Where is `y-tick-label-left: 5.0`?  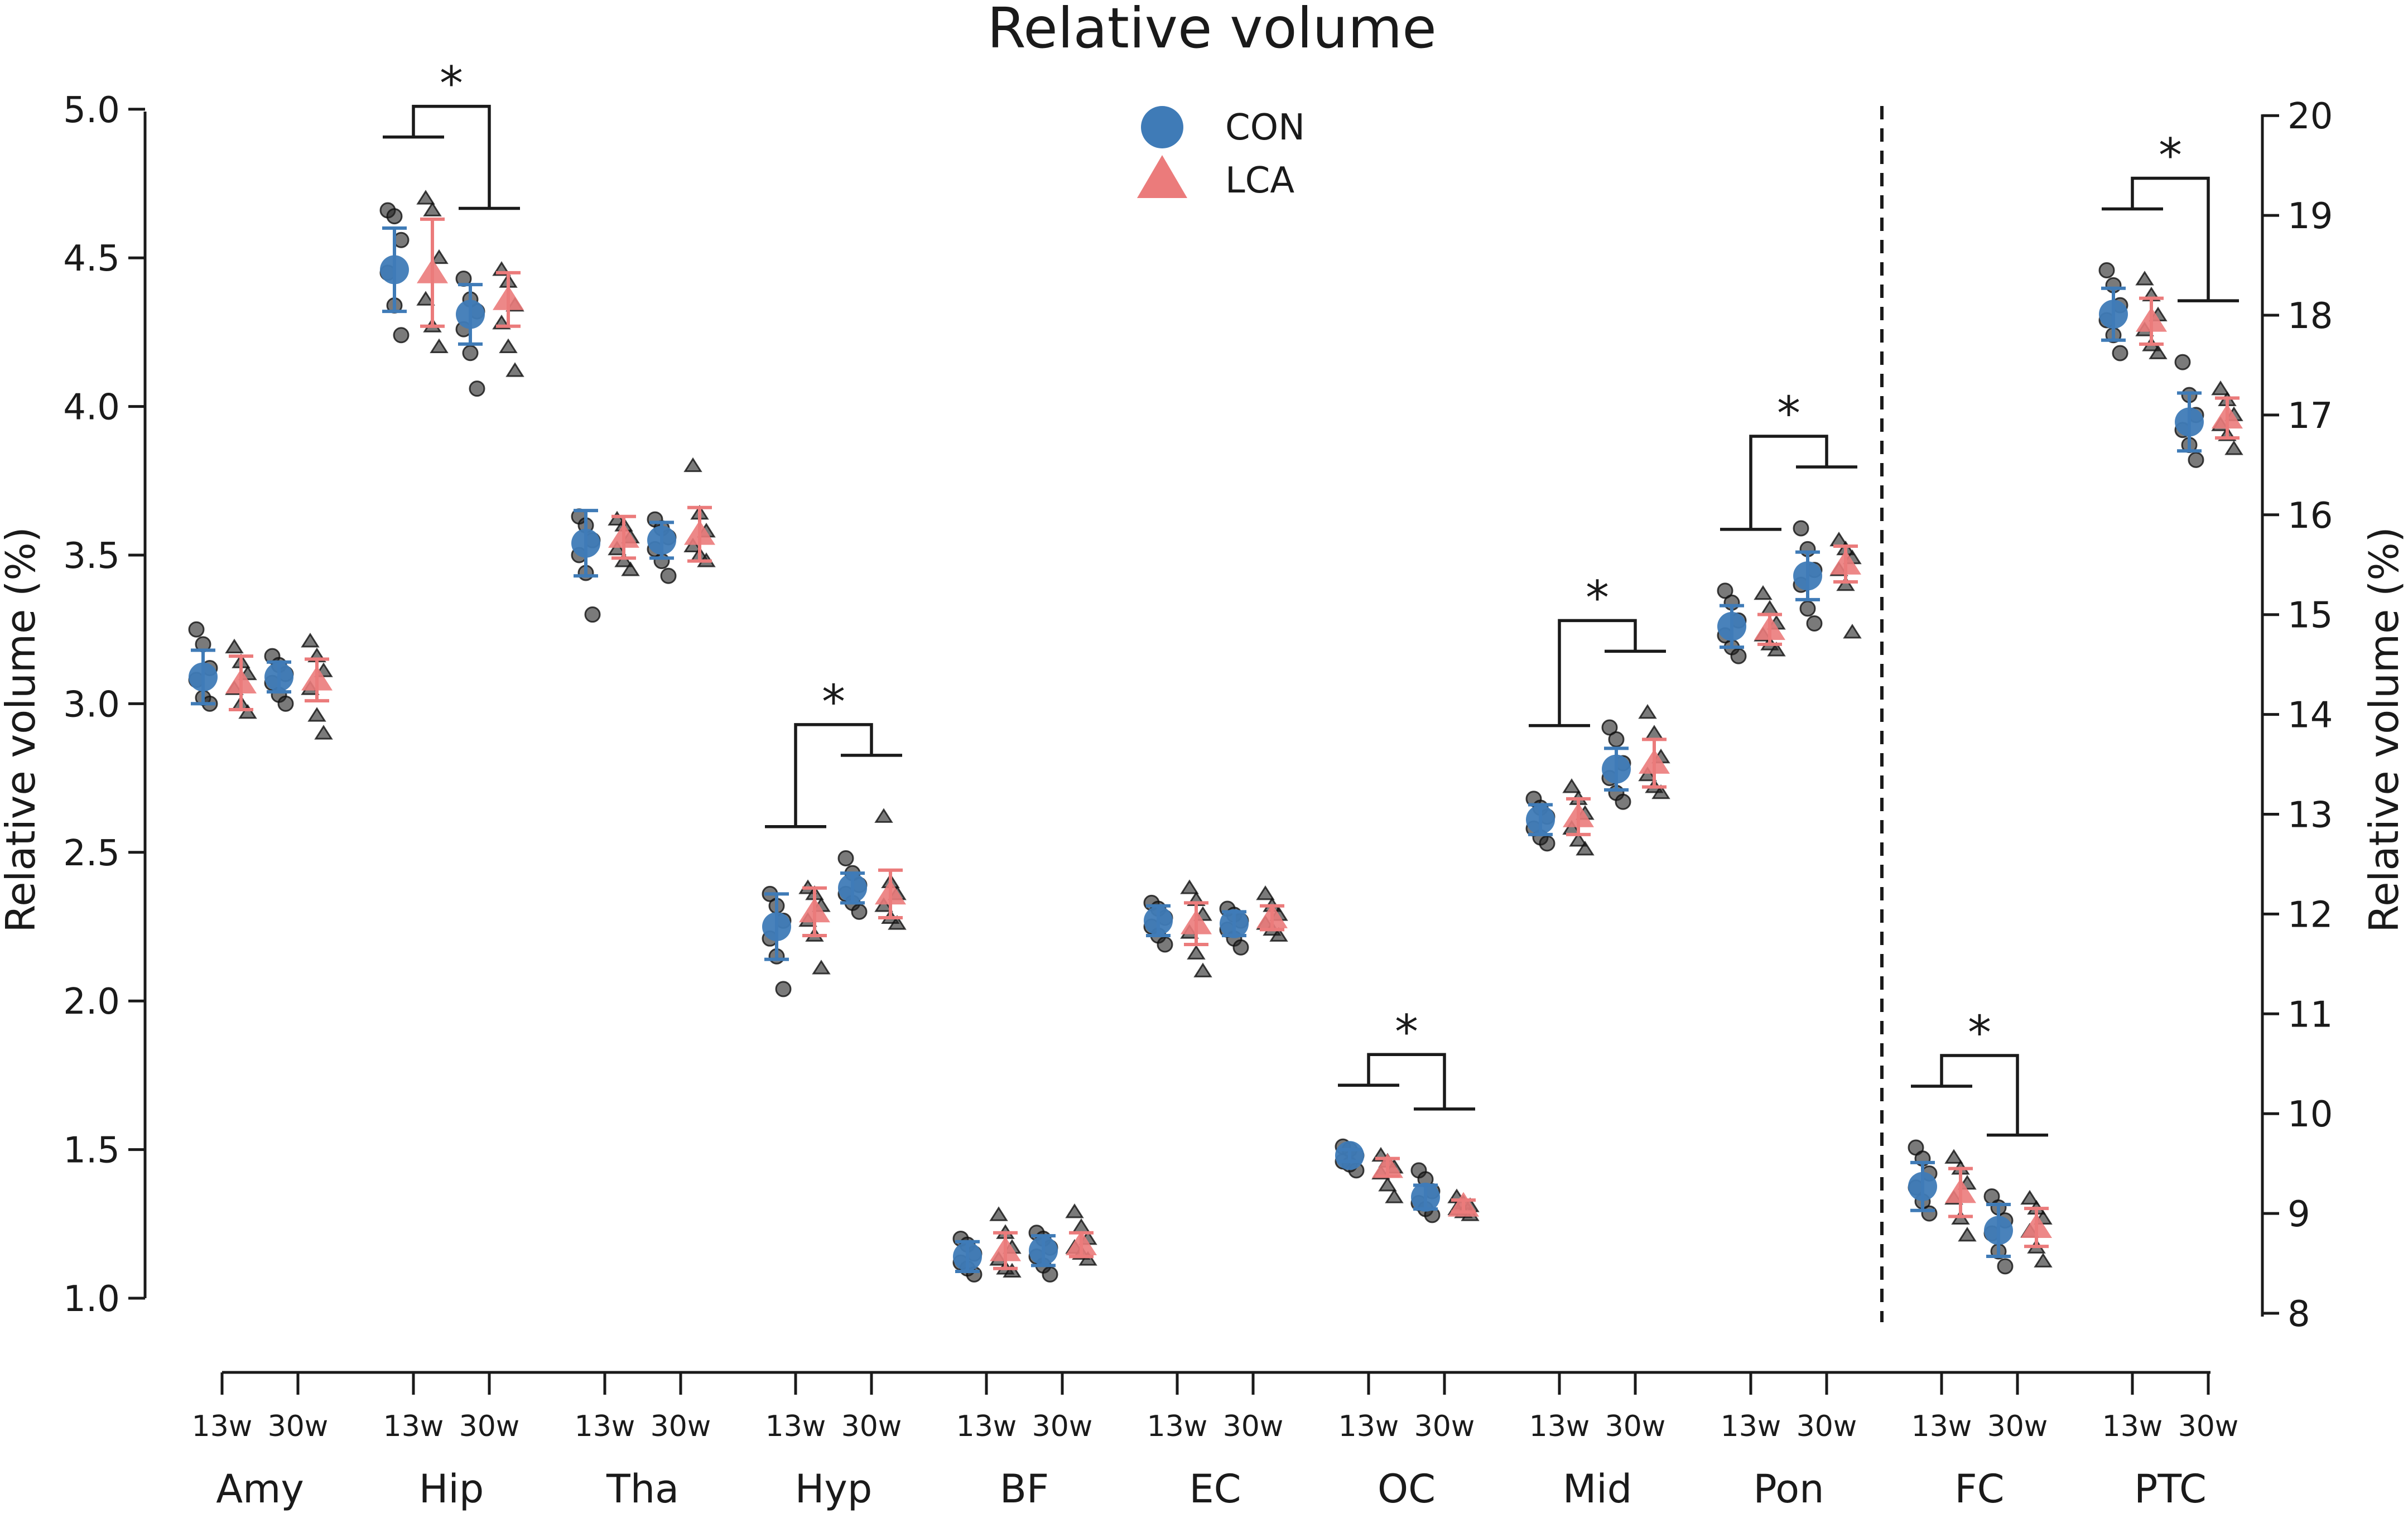 y-tick-label-left: 5.0 is located at coordinates (91, 110).